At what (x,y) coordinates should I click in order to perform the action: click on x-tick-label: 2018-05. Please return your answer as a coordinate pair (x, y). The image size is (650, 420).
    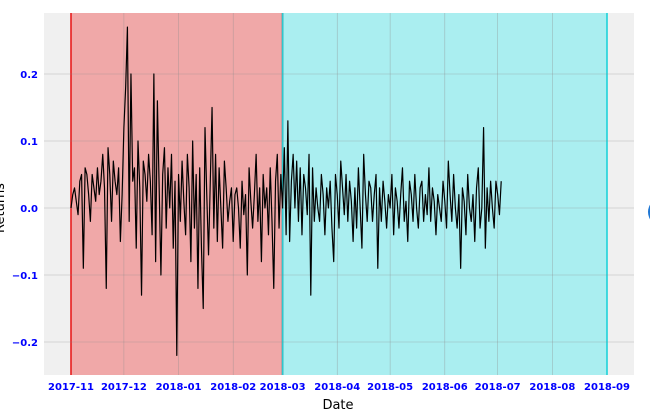
    Looking at the image, I should click on (390, 387).